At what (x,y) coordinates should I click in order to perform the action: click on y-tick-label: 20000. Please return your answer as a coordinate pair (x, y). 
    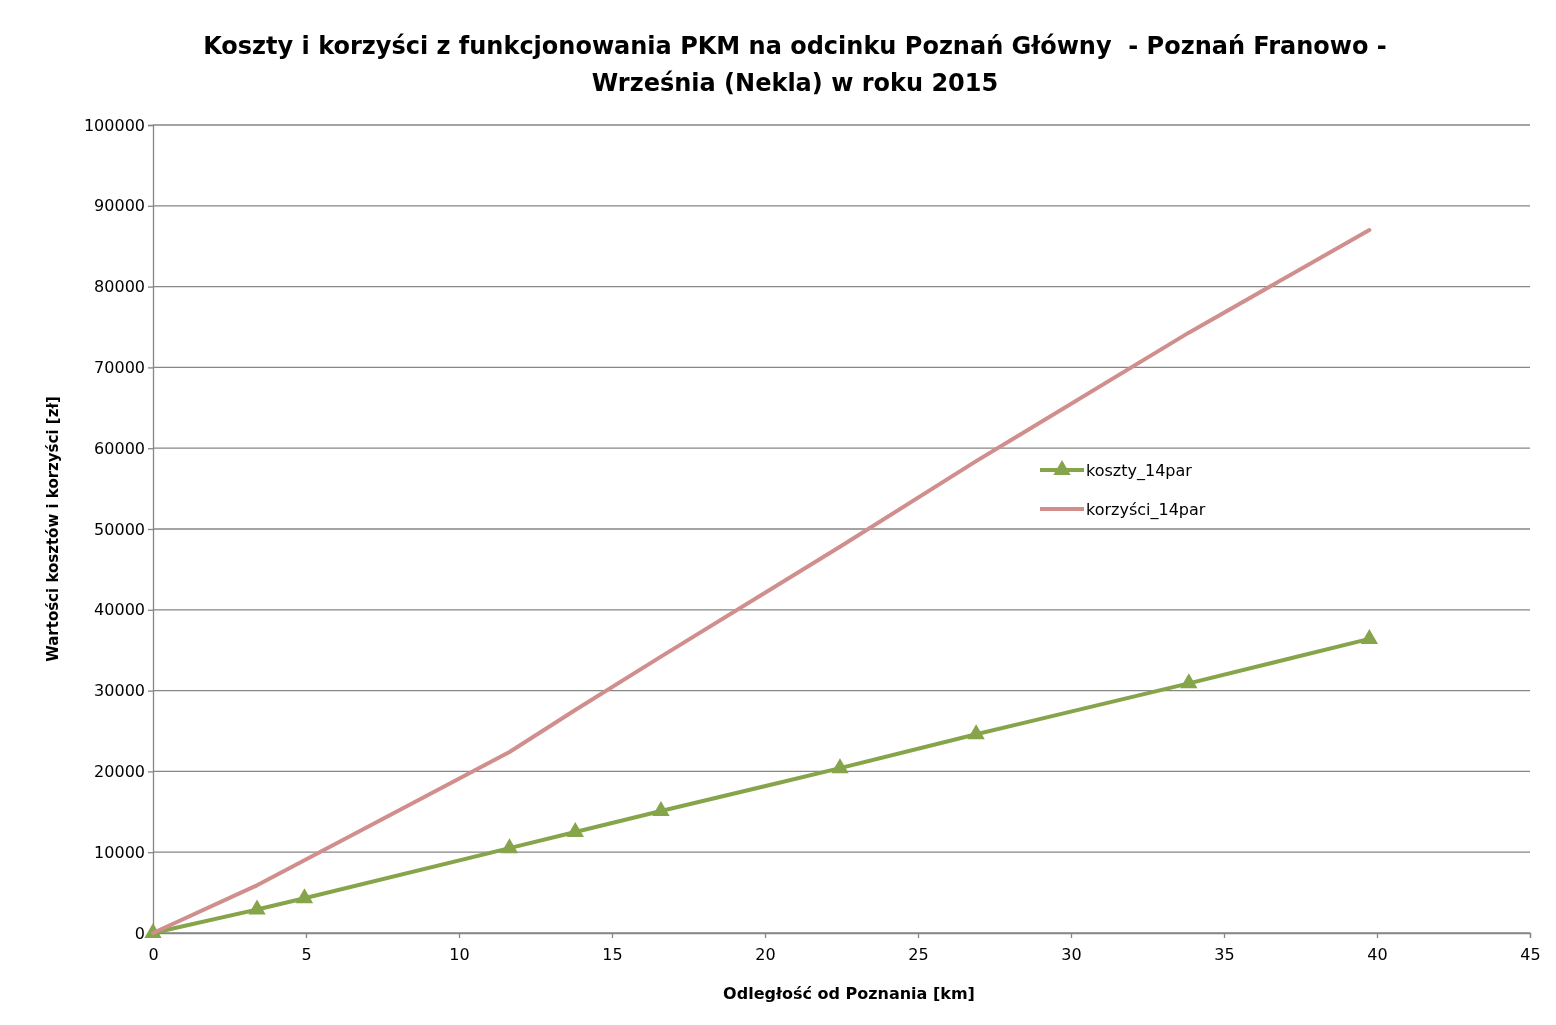
    Looking at the image, I should click on (119, 772).